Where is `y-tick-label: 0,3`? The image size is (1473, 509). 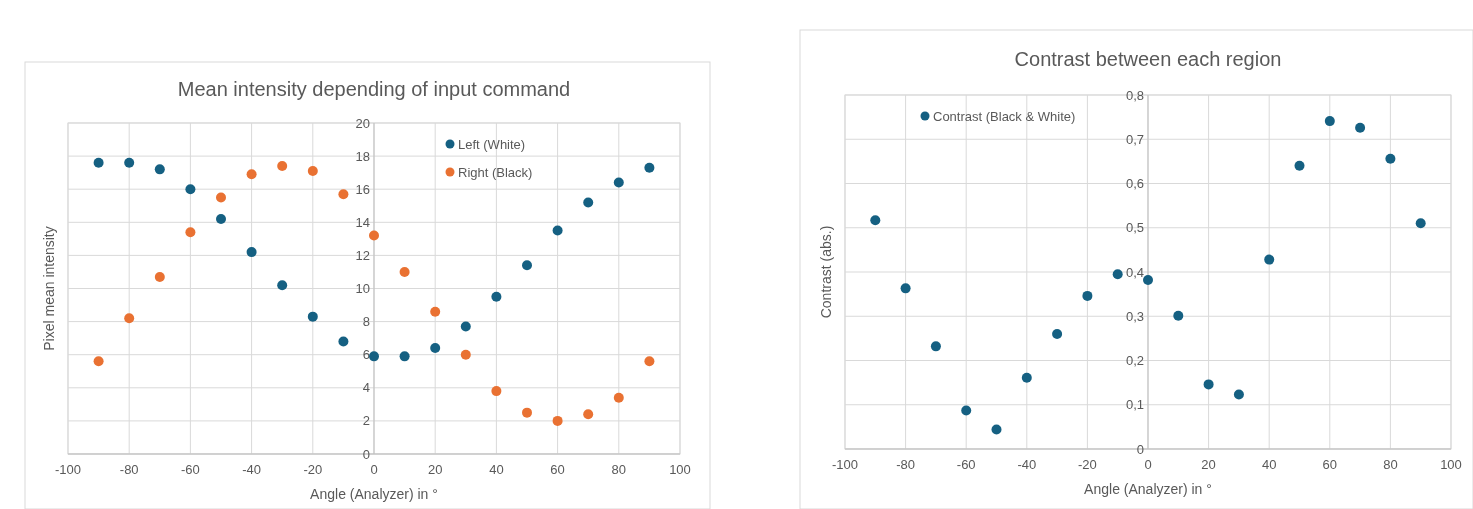
y-tick-label: 0,3 is located at coordinates (1134, 316).